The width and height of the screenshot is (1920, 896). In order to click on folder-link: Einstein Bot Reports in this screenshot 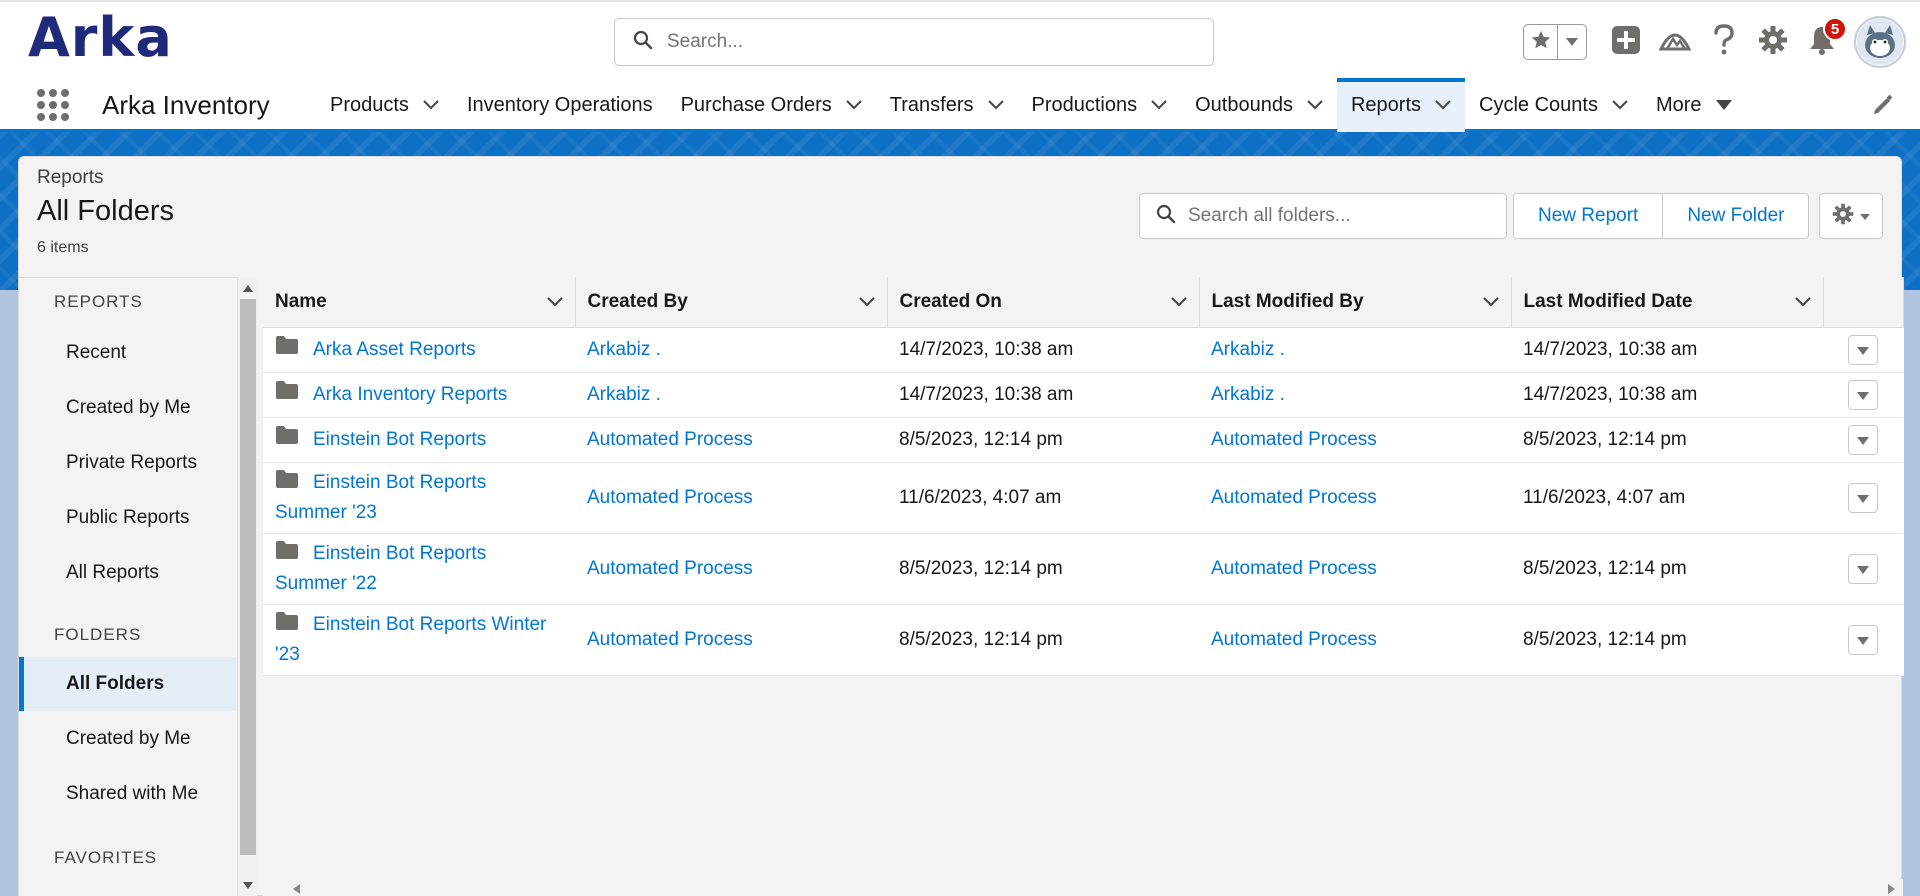, I will do `click(400, 439)`.